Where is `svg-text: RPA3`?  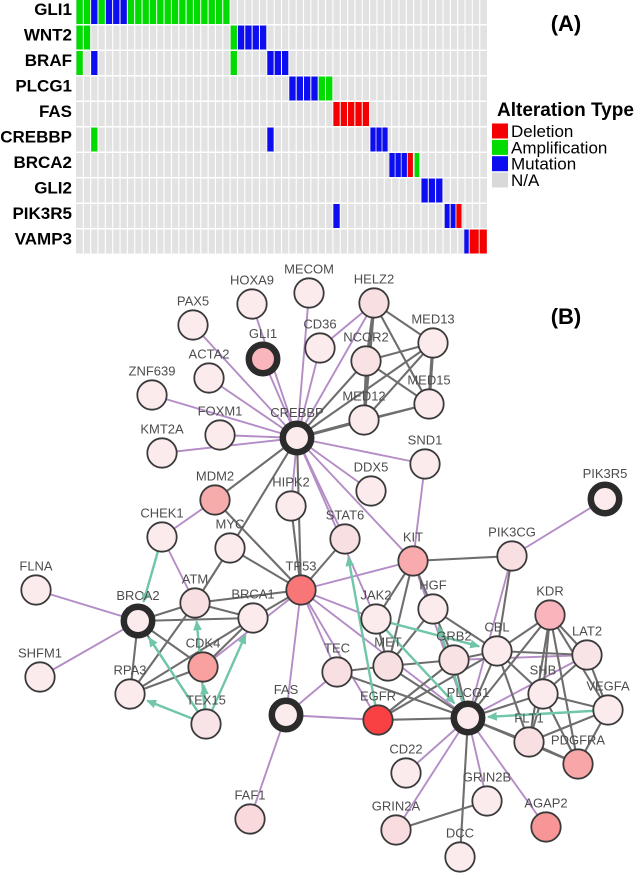 svg-text: RPA3 is located at coordinates (130, 670).